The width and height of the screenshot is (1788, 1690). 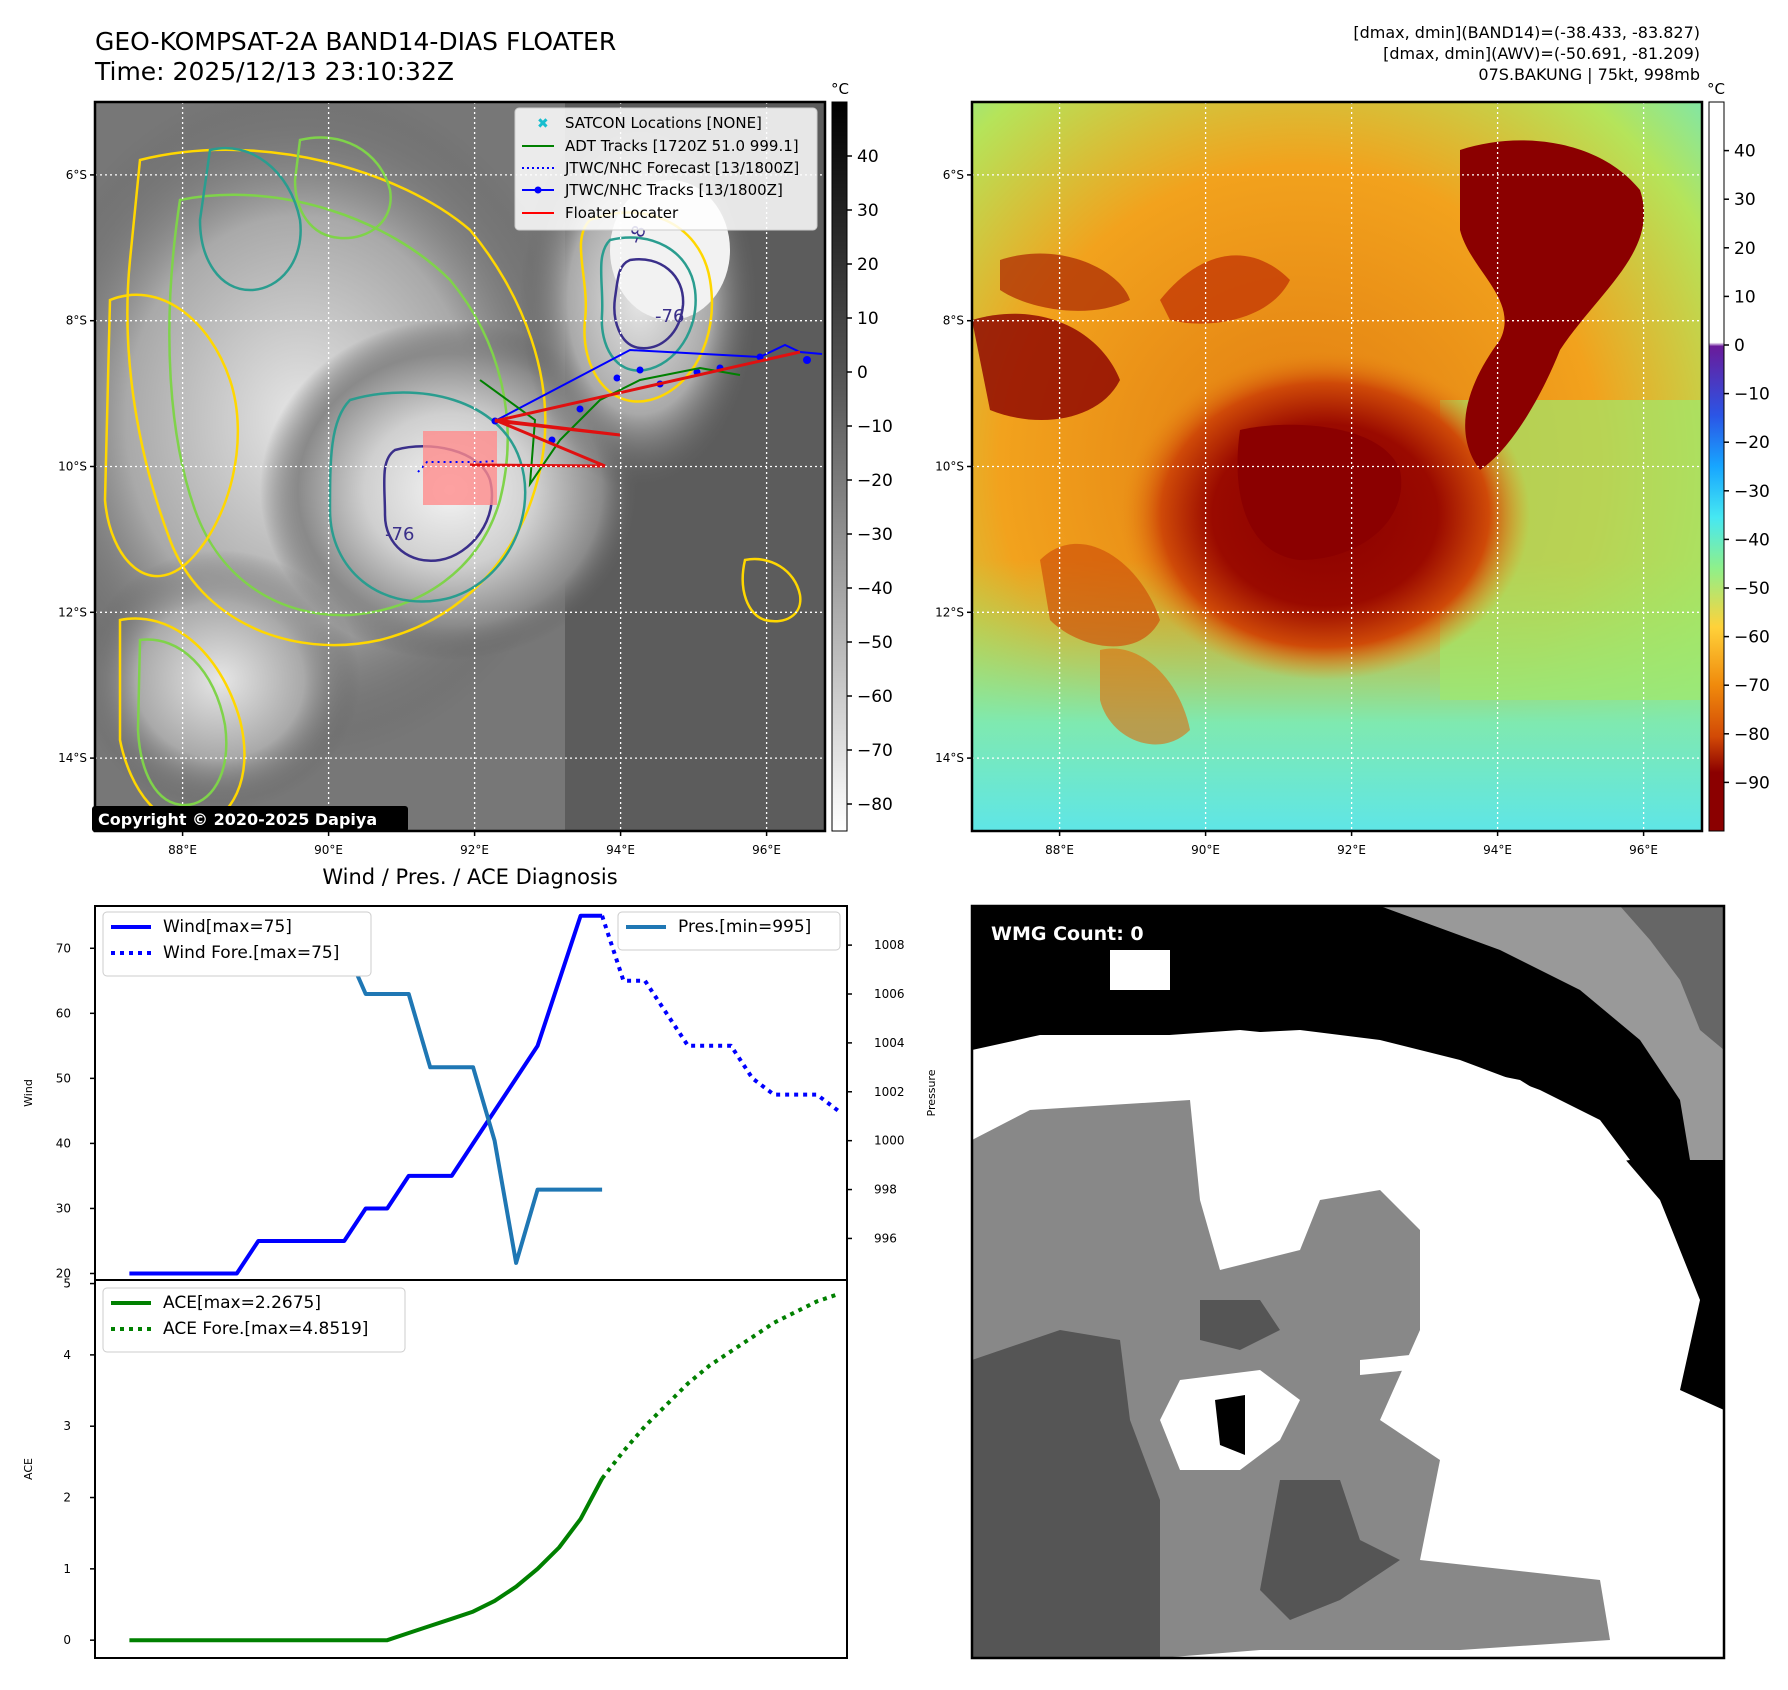 What do you see at coordinates (1745, 200) in the screenshot?
I see `color-colorbar-label: 30` at bounding box center [1745, 200].